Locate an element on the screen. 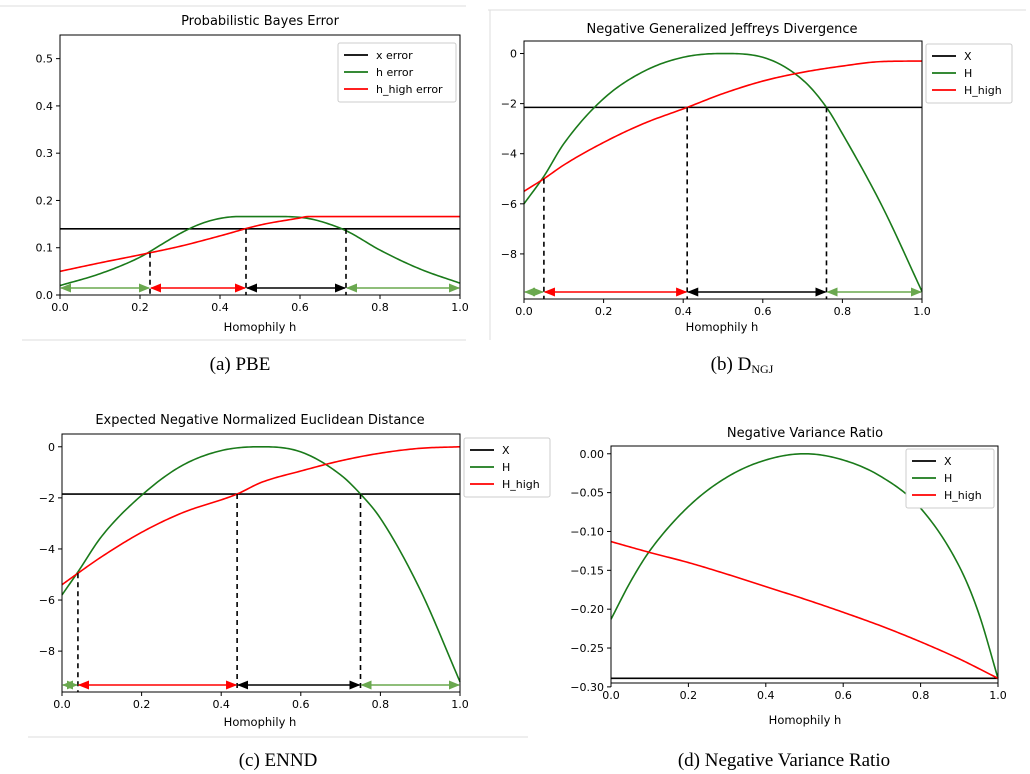  y-tick-label: −0.15 is located at coordinates (587, 570).